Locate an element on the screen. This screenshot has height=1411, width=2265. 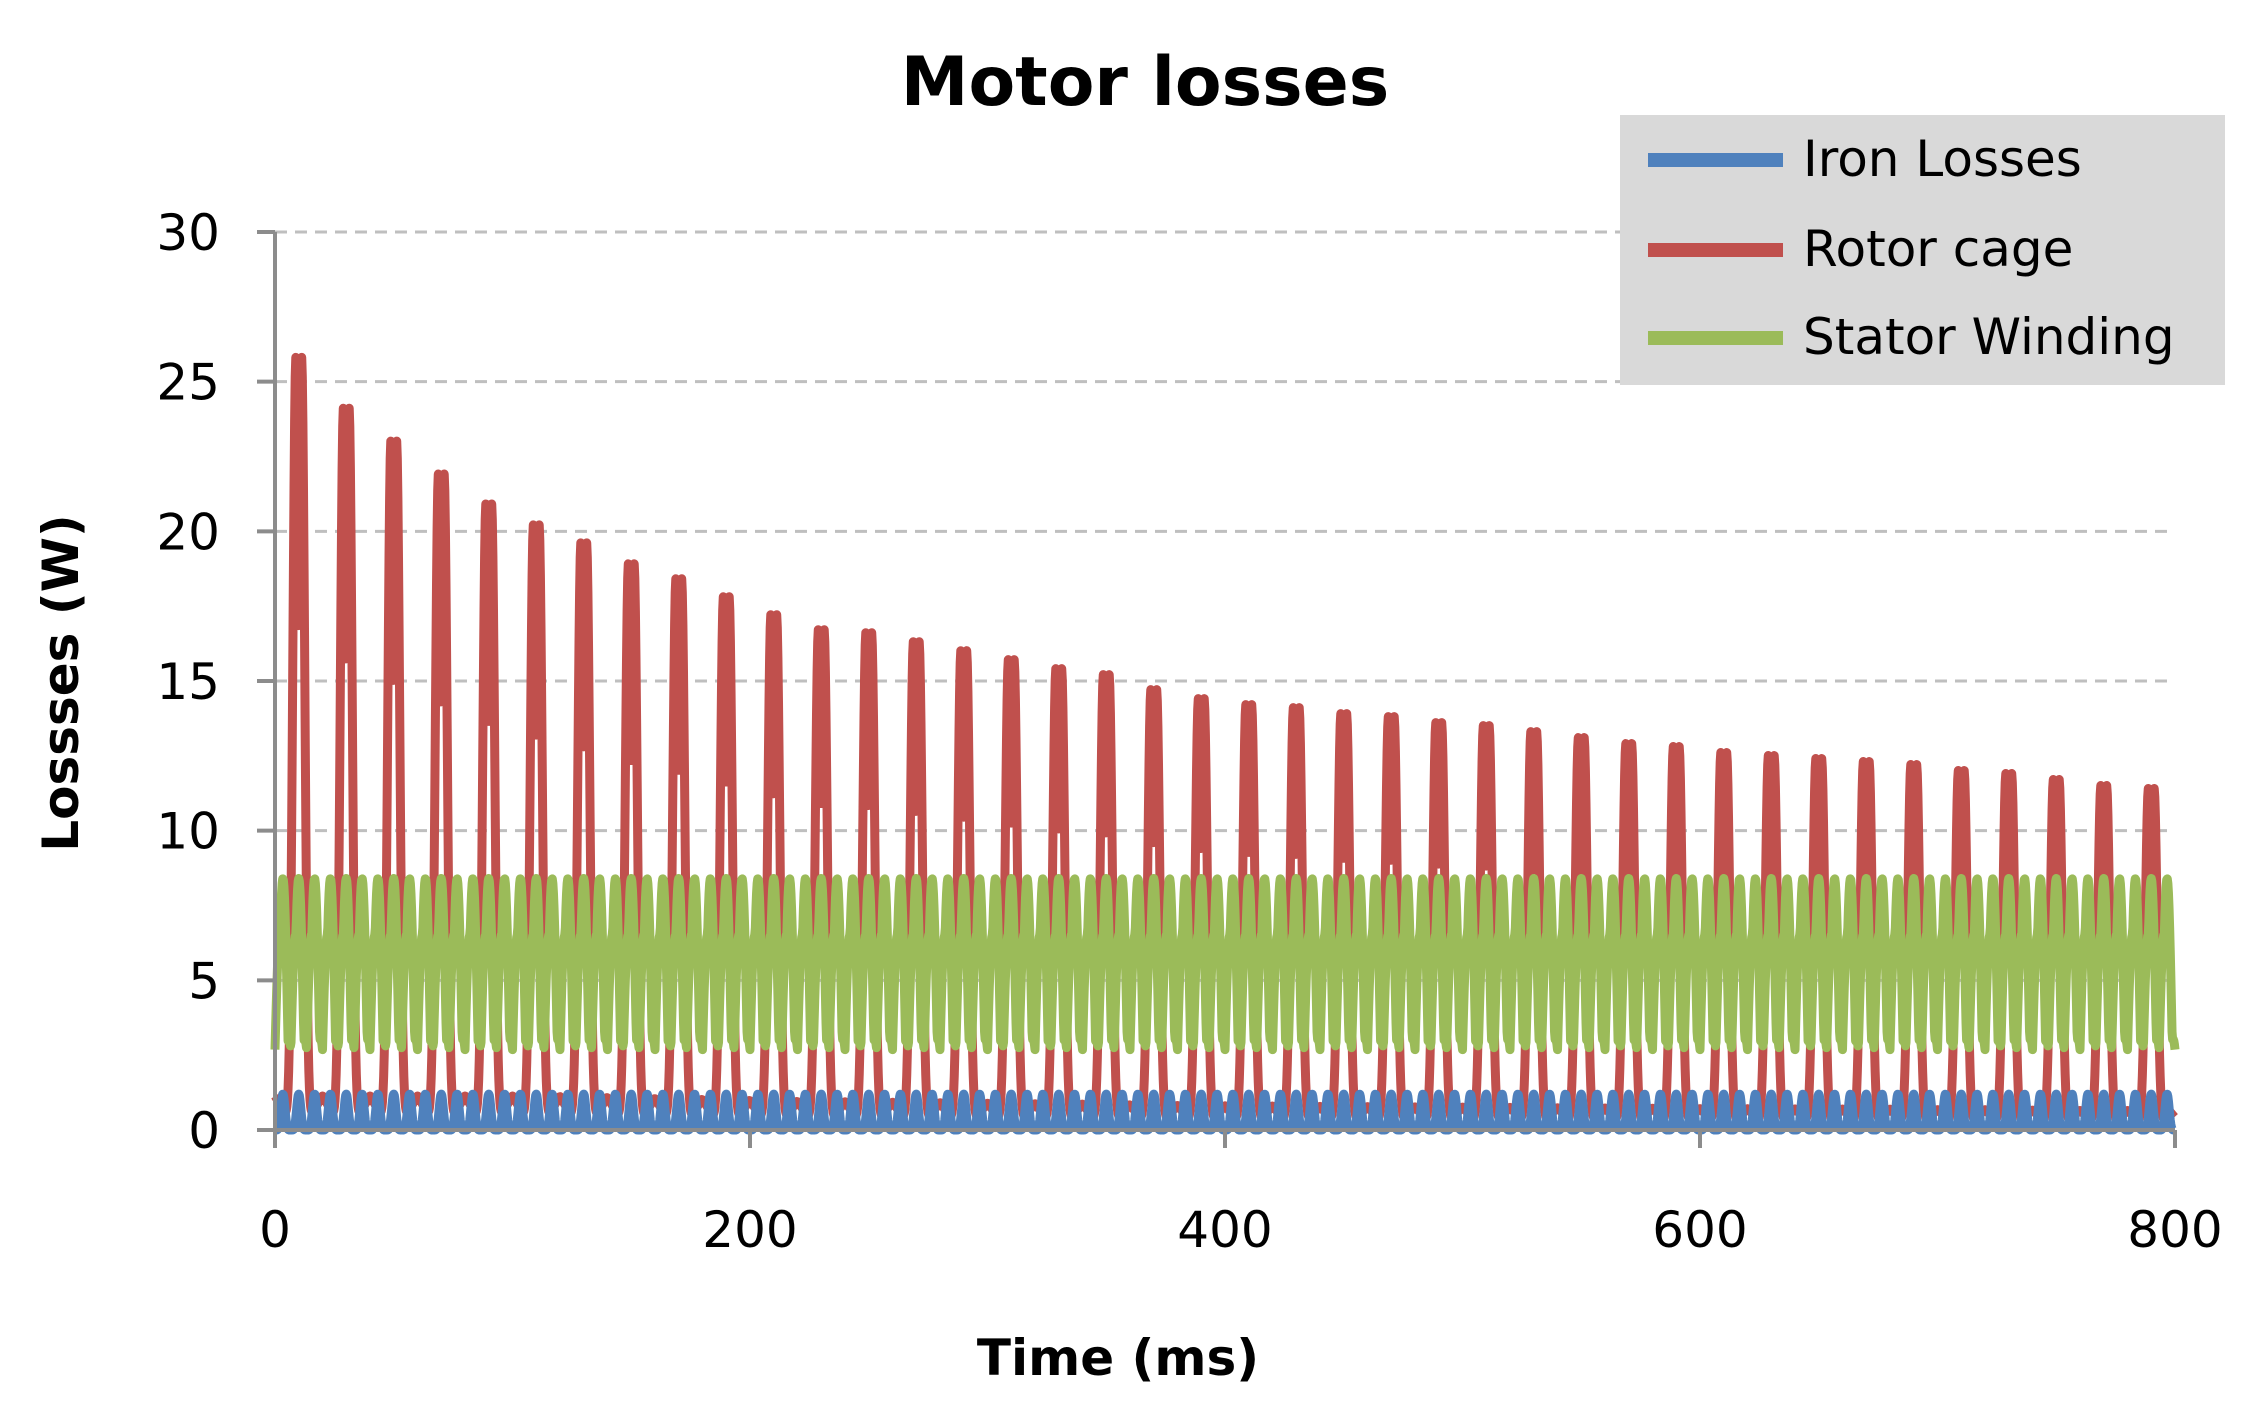
y-tick-label: 25 is located at coordinates (188, 383).